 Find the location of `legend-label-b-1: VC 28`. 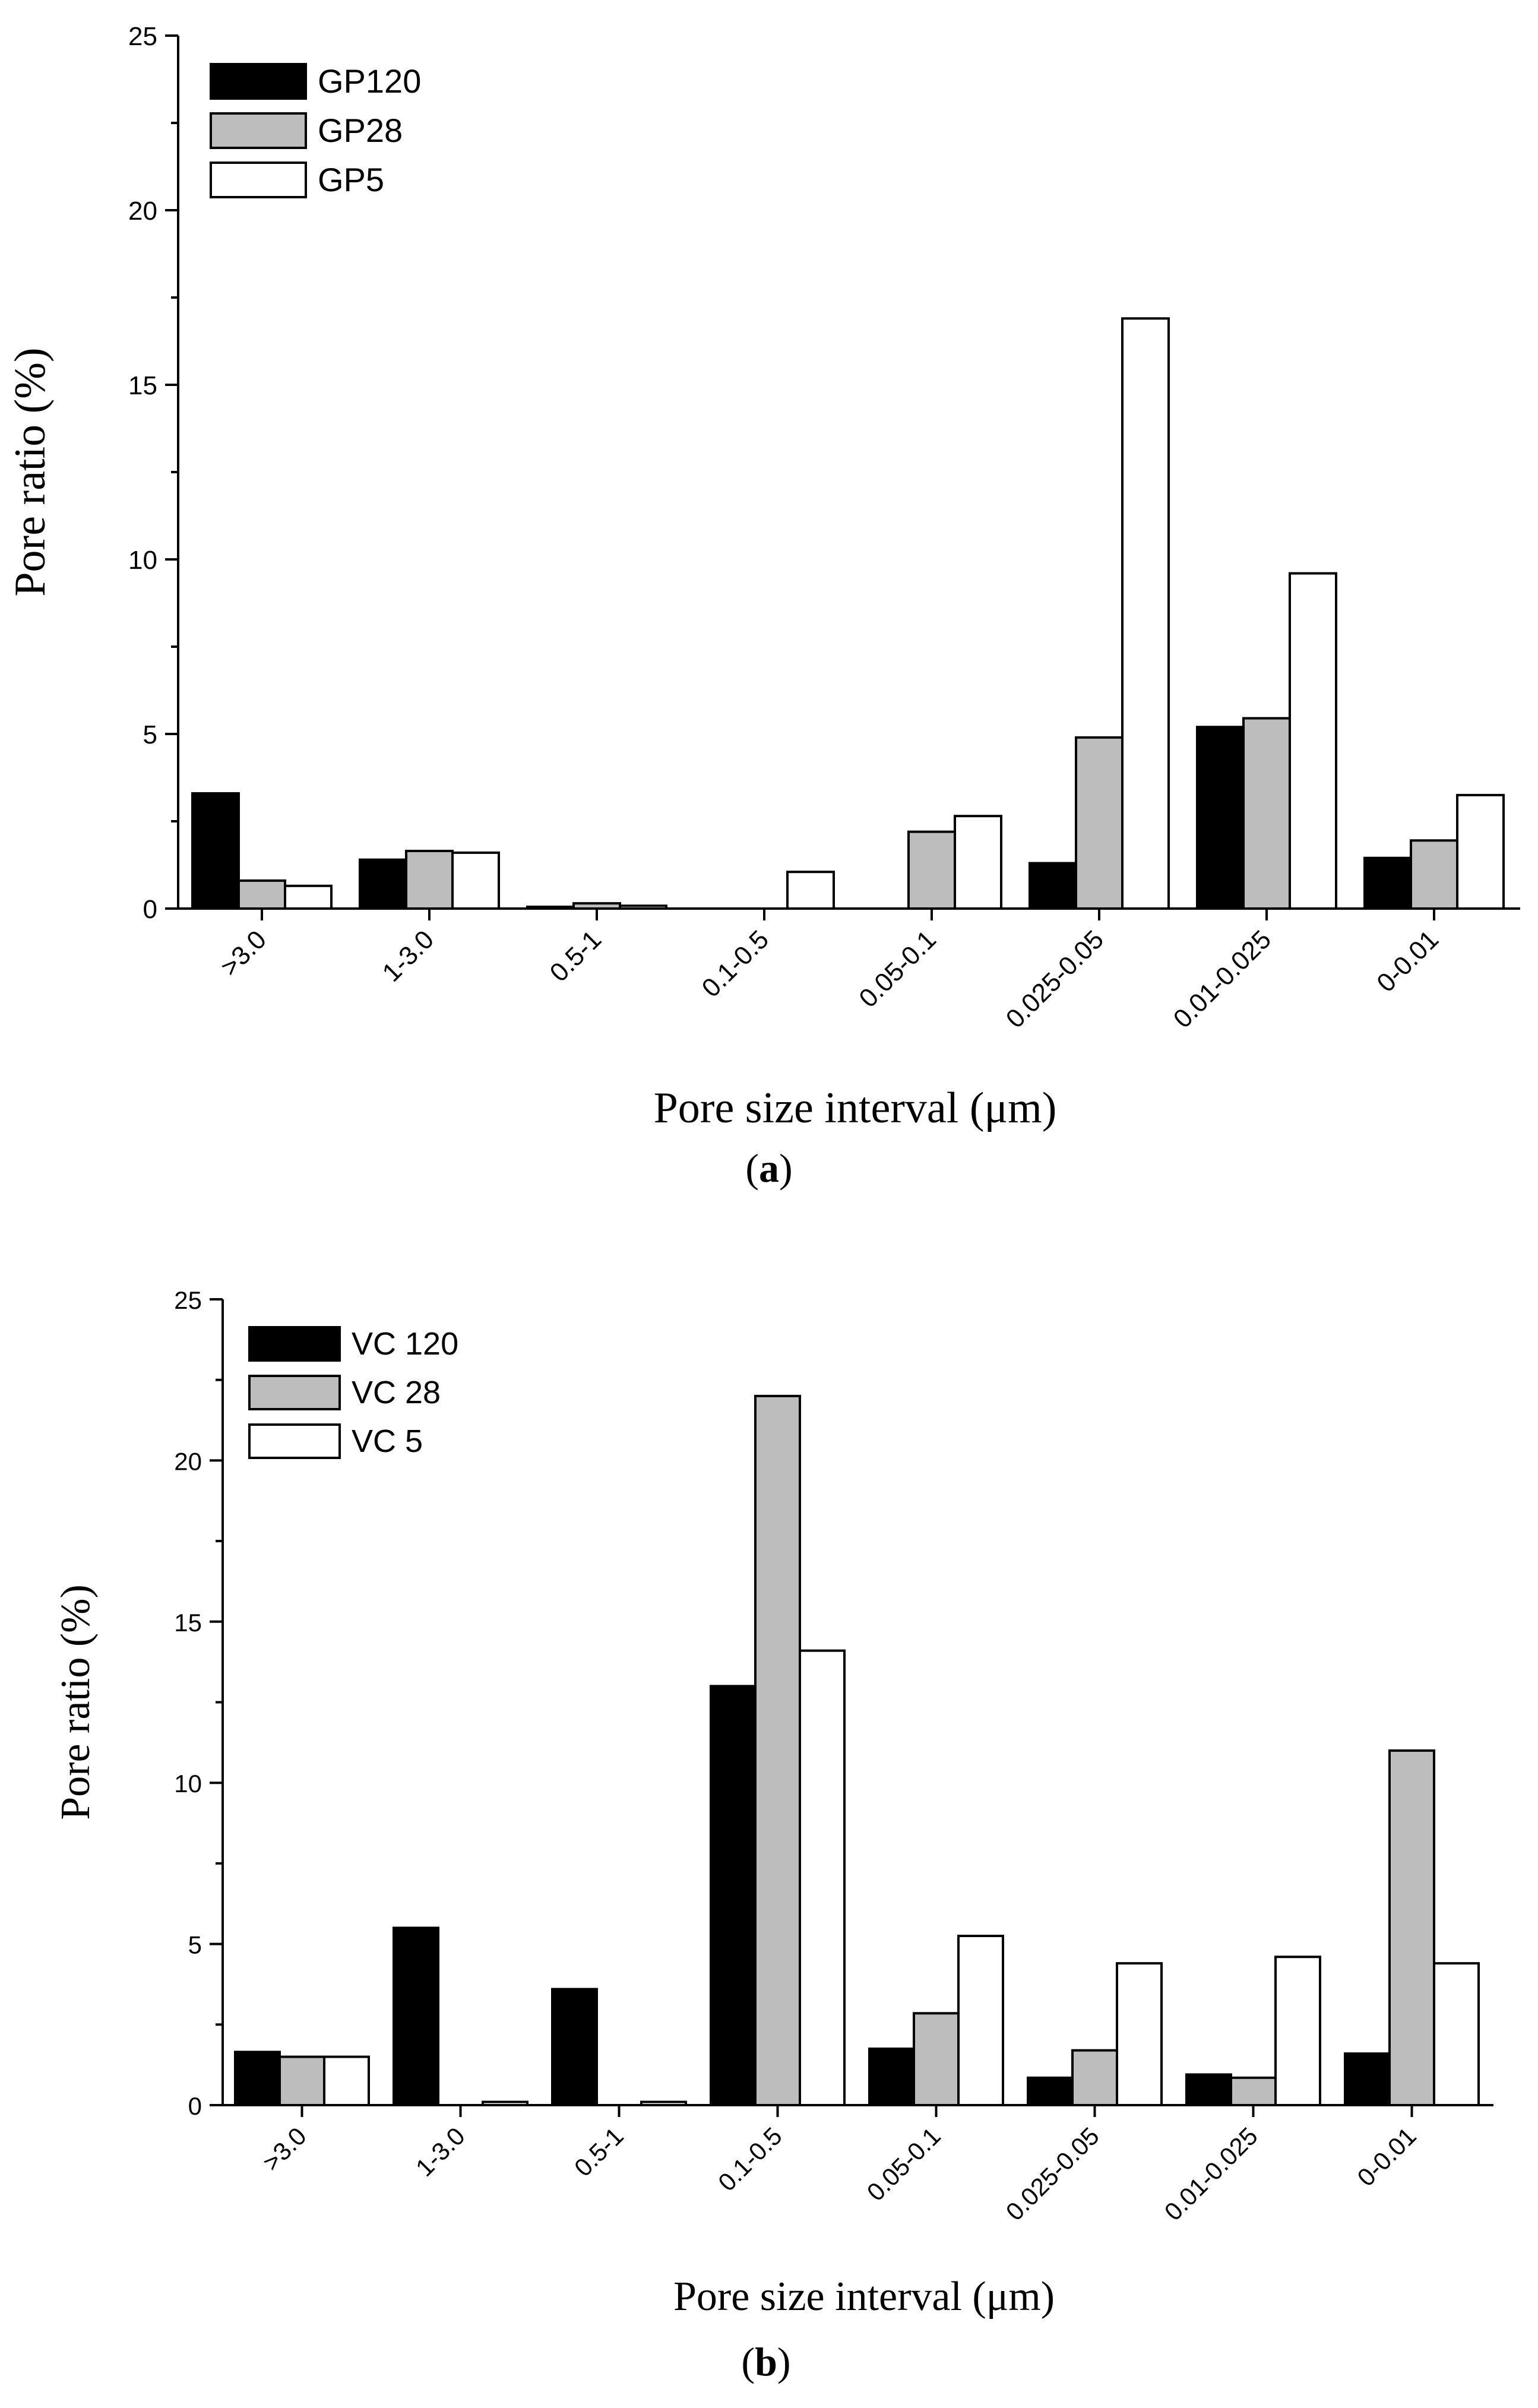

legend-label-b-1: VC 28 is located at coordinates (396, 1392).